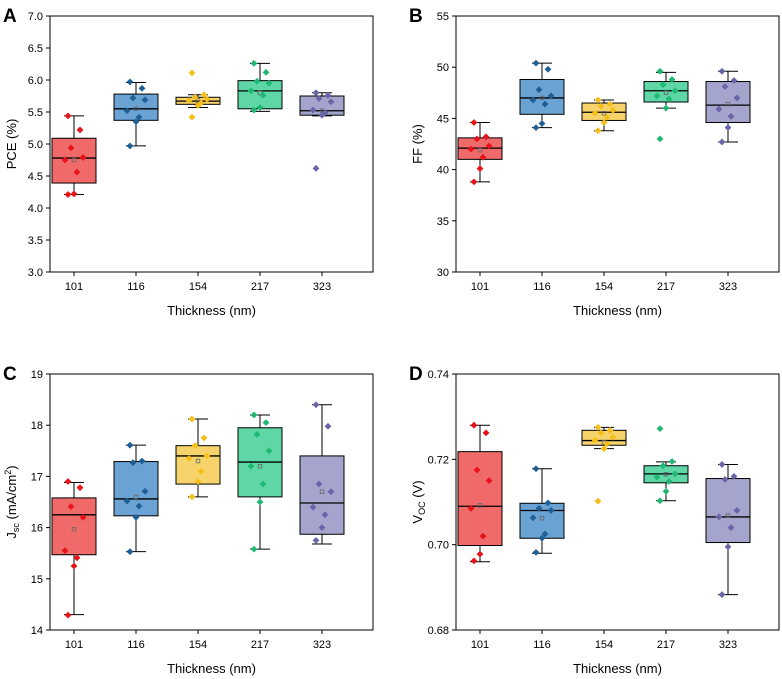 This screenshot has width=782, height=679. I want to click on y-tick-label: 35, so click(443, 222).